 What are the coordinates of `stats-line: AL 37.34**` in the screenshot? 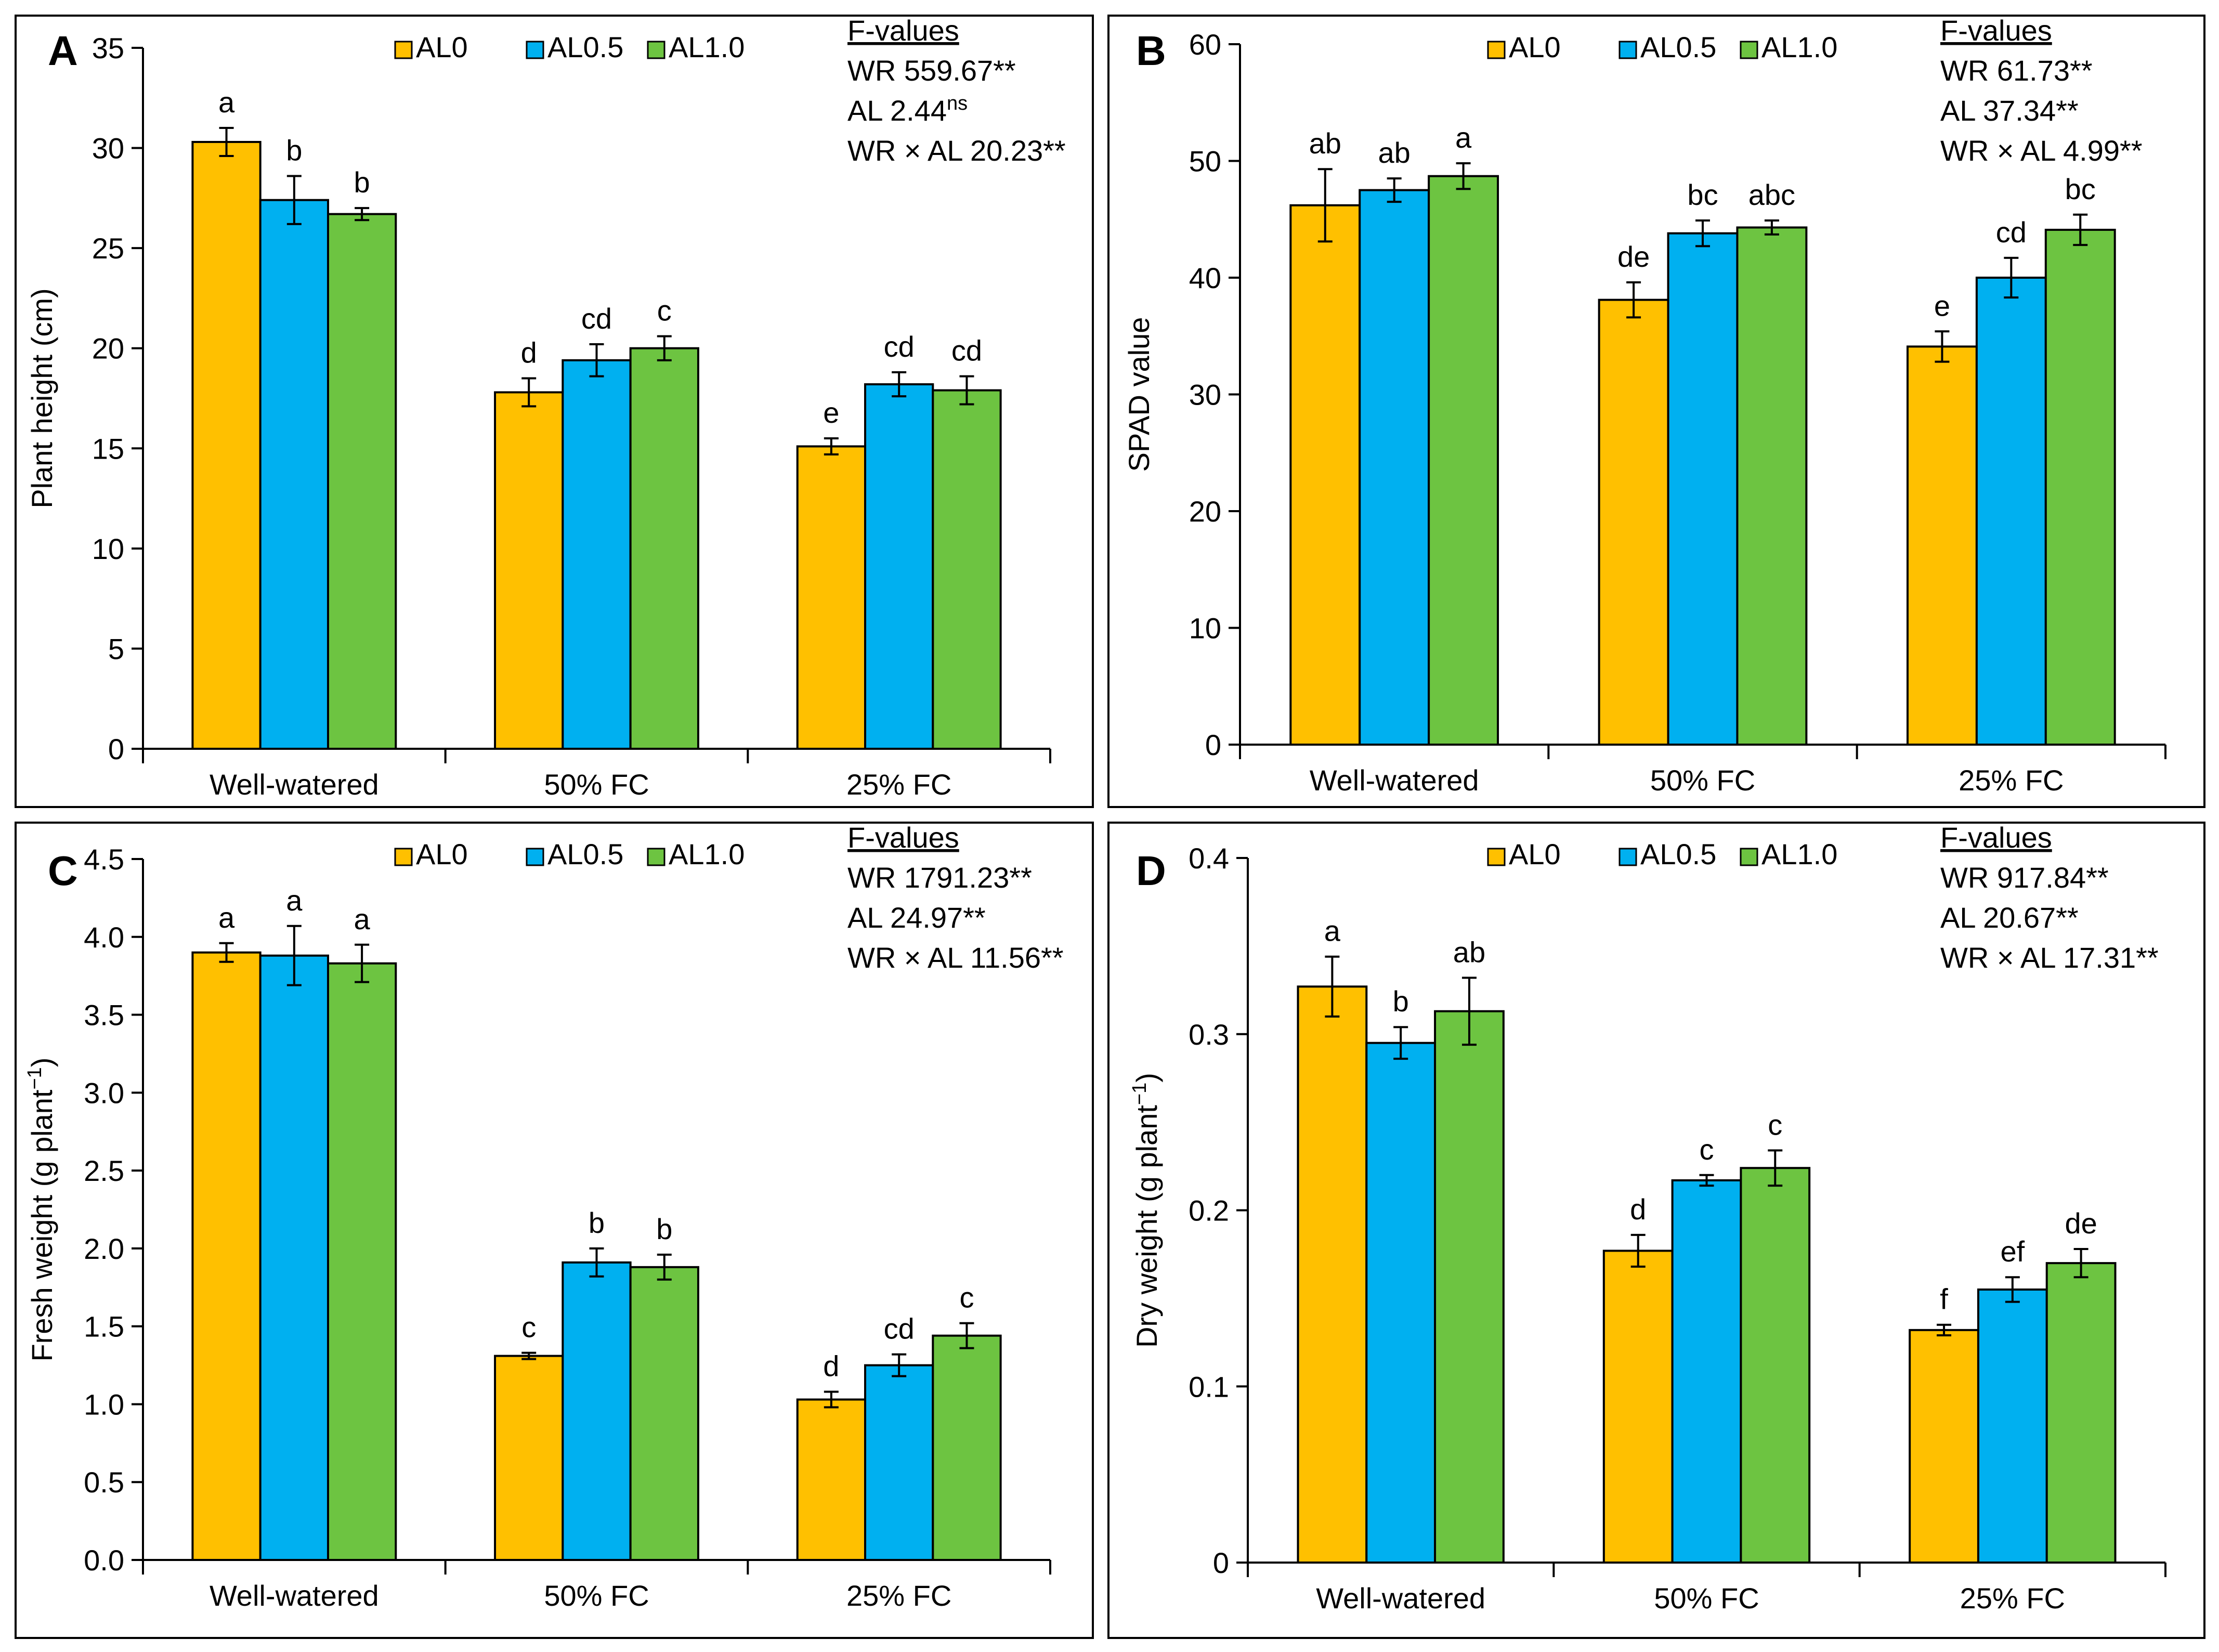 It's located at (2010, 110).